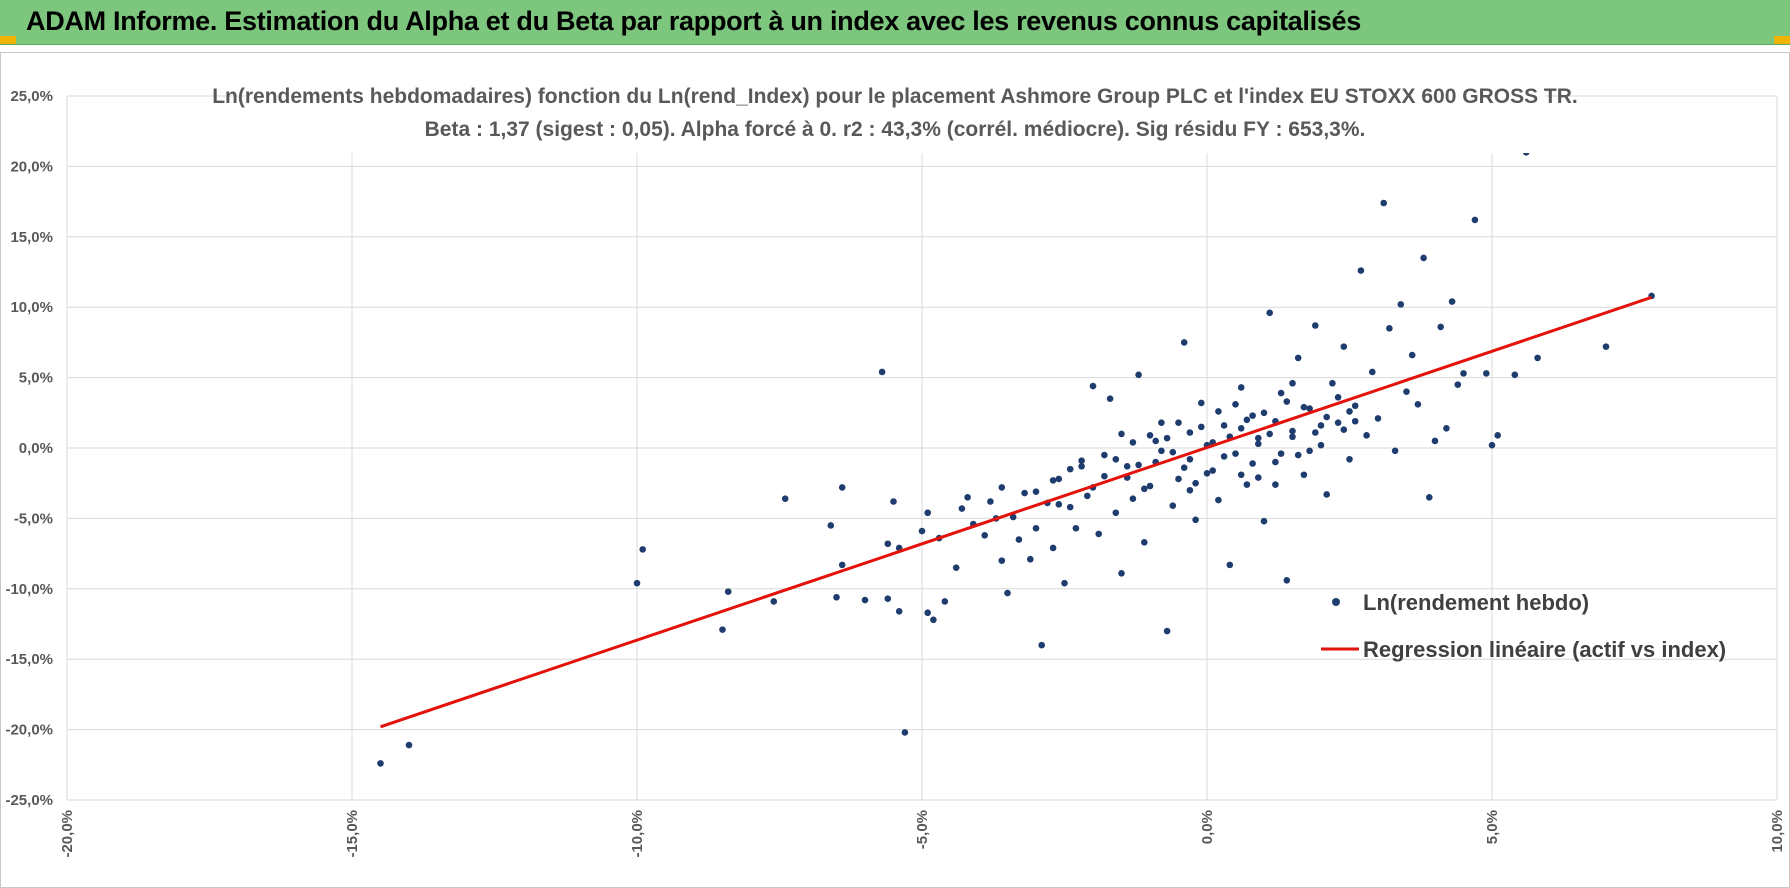 Image resolution: width=1790 pixels, height=888 pixels. I want to click on y-tick-label: 15,0%, so click(31, 237).